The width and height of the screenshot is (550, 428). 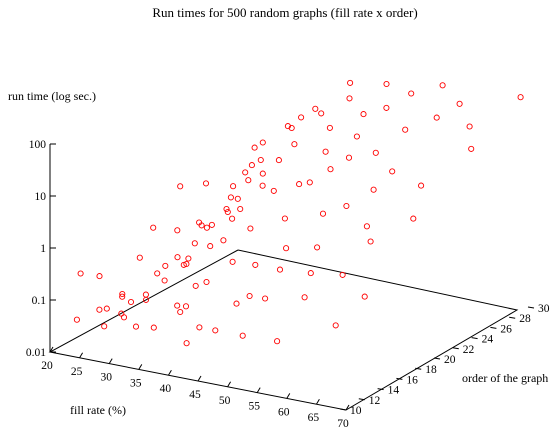 What do you see at coordinates (284, 412) in the screenshot?
I see `x-tick-label: 60` at bounding box center [284, 412].